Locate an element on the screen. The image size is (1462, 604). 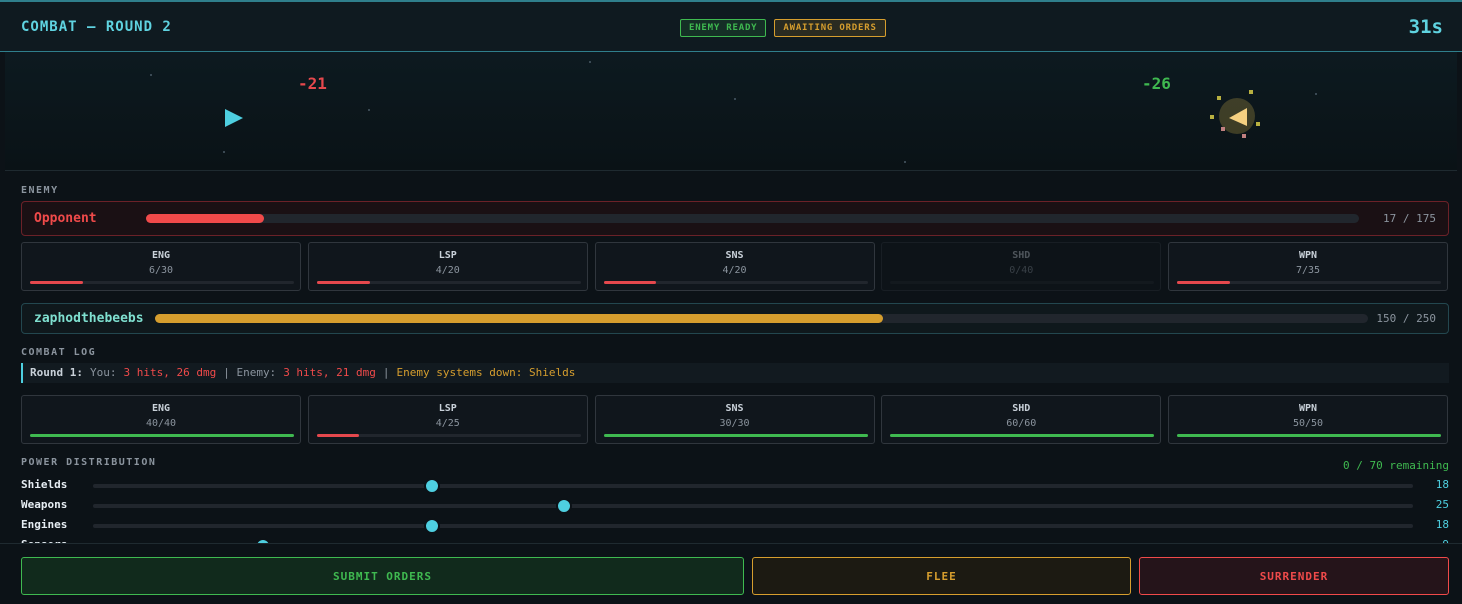
system-card: SHD 0/40 is located at coordinates (1021, 266).